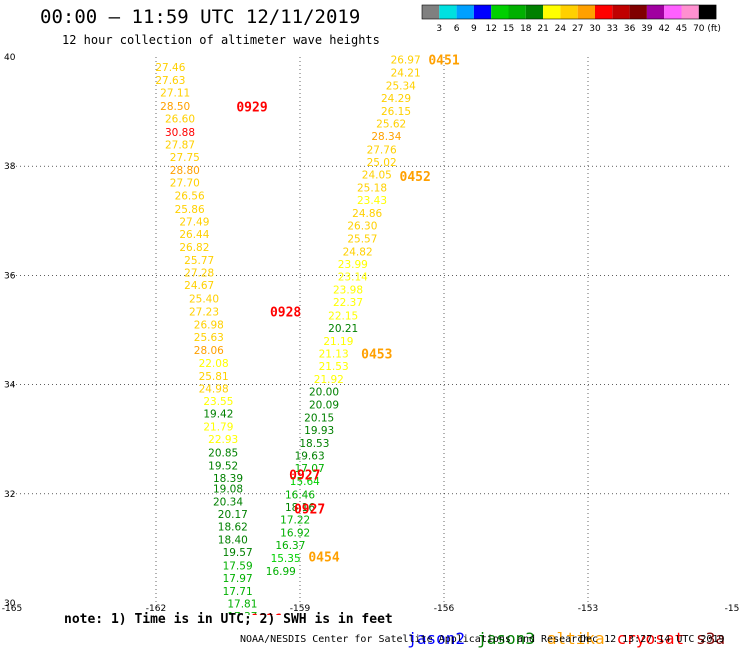 Image resolution: width=740 pixels, height=650 pixels. Describe the element at coordinates (300, 495) in the screenshot. I see `swh-value-label: 16.46` at that location.